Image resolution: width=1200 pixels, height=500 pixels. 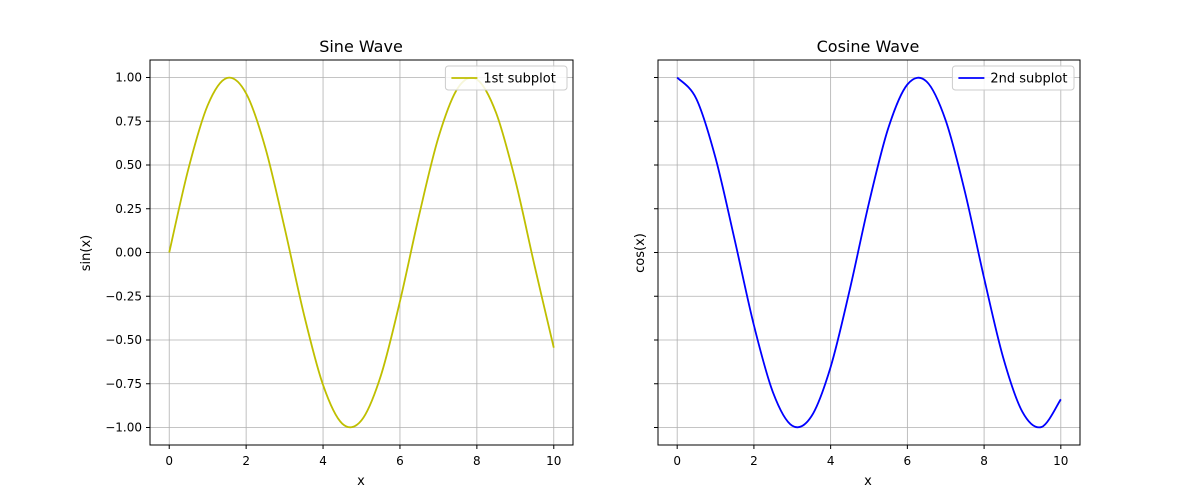 I want to click on sine-y-tick-label-6: −0.50, so click(x=123, y=340).